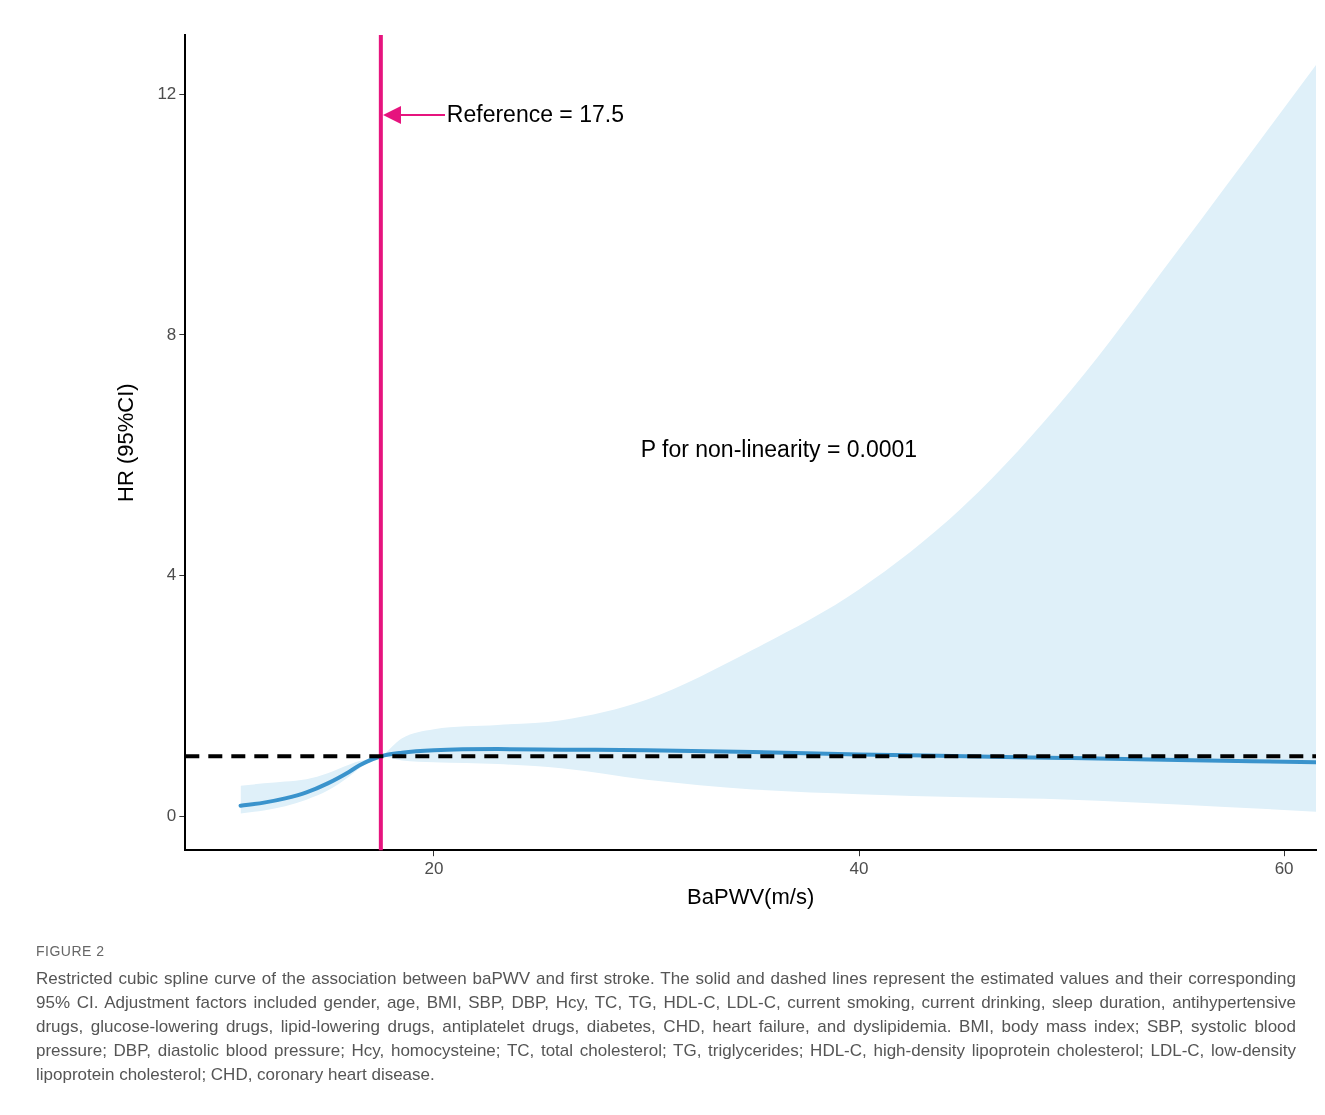  I want to click on y-tick-label: 4, so click(171, 575).